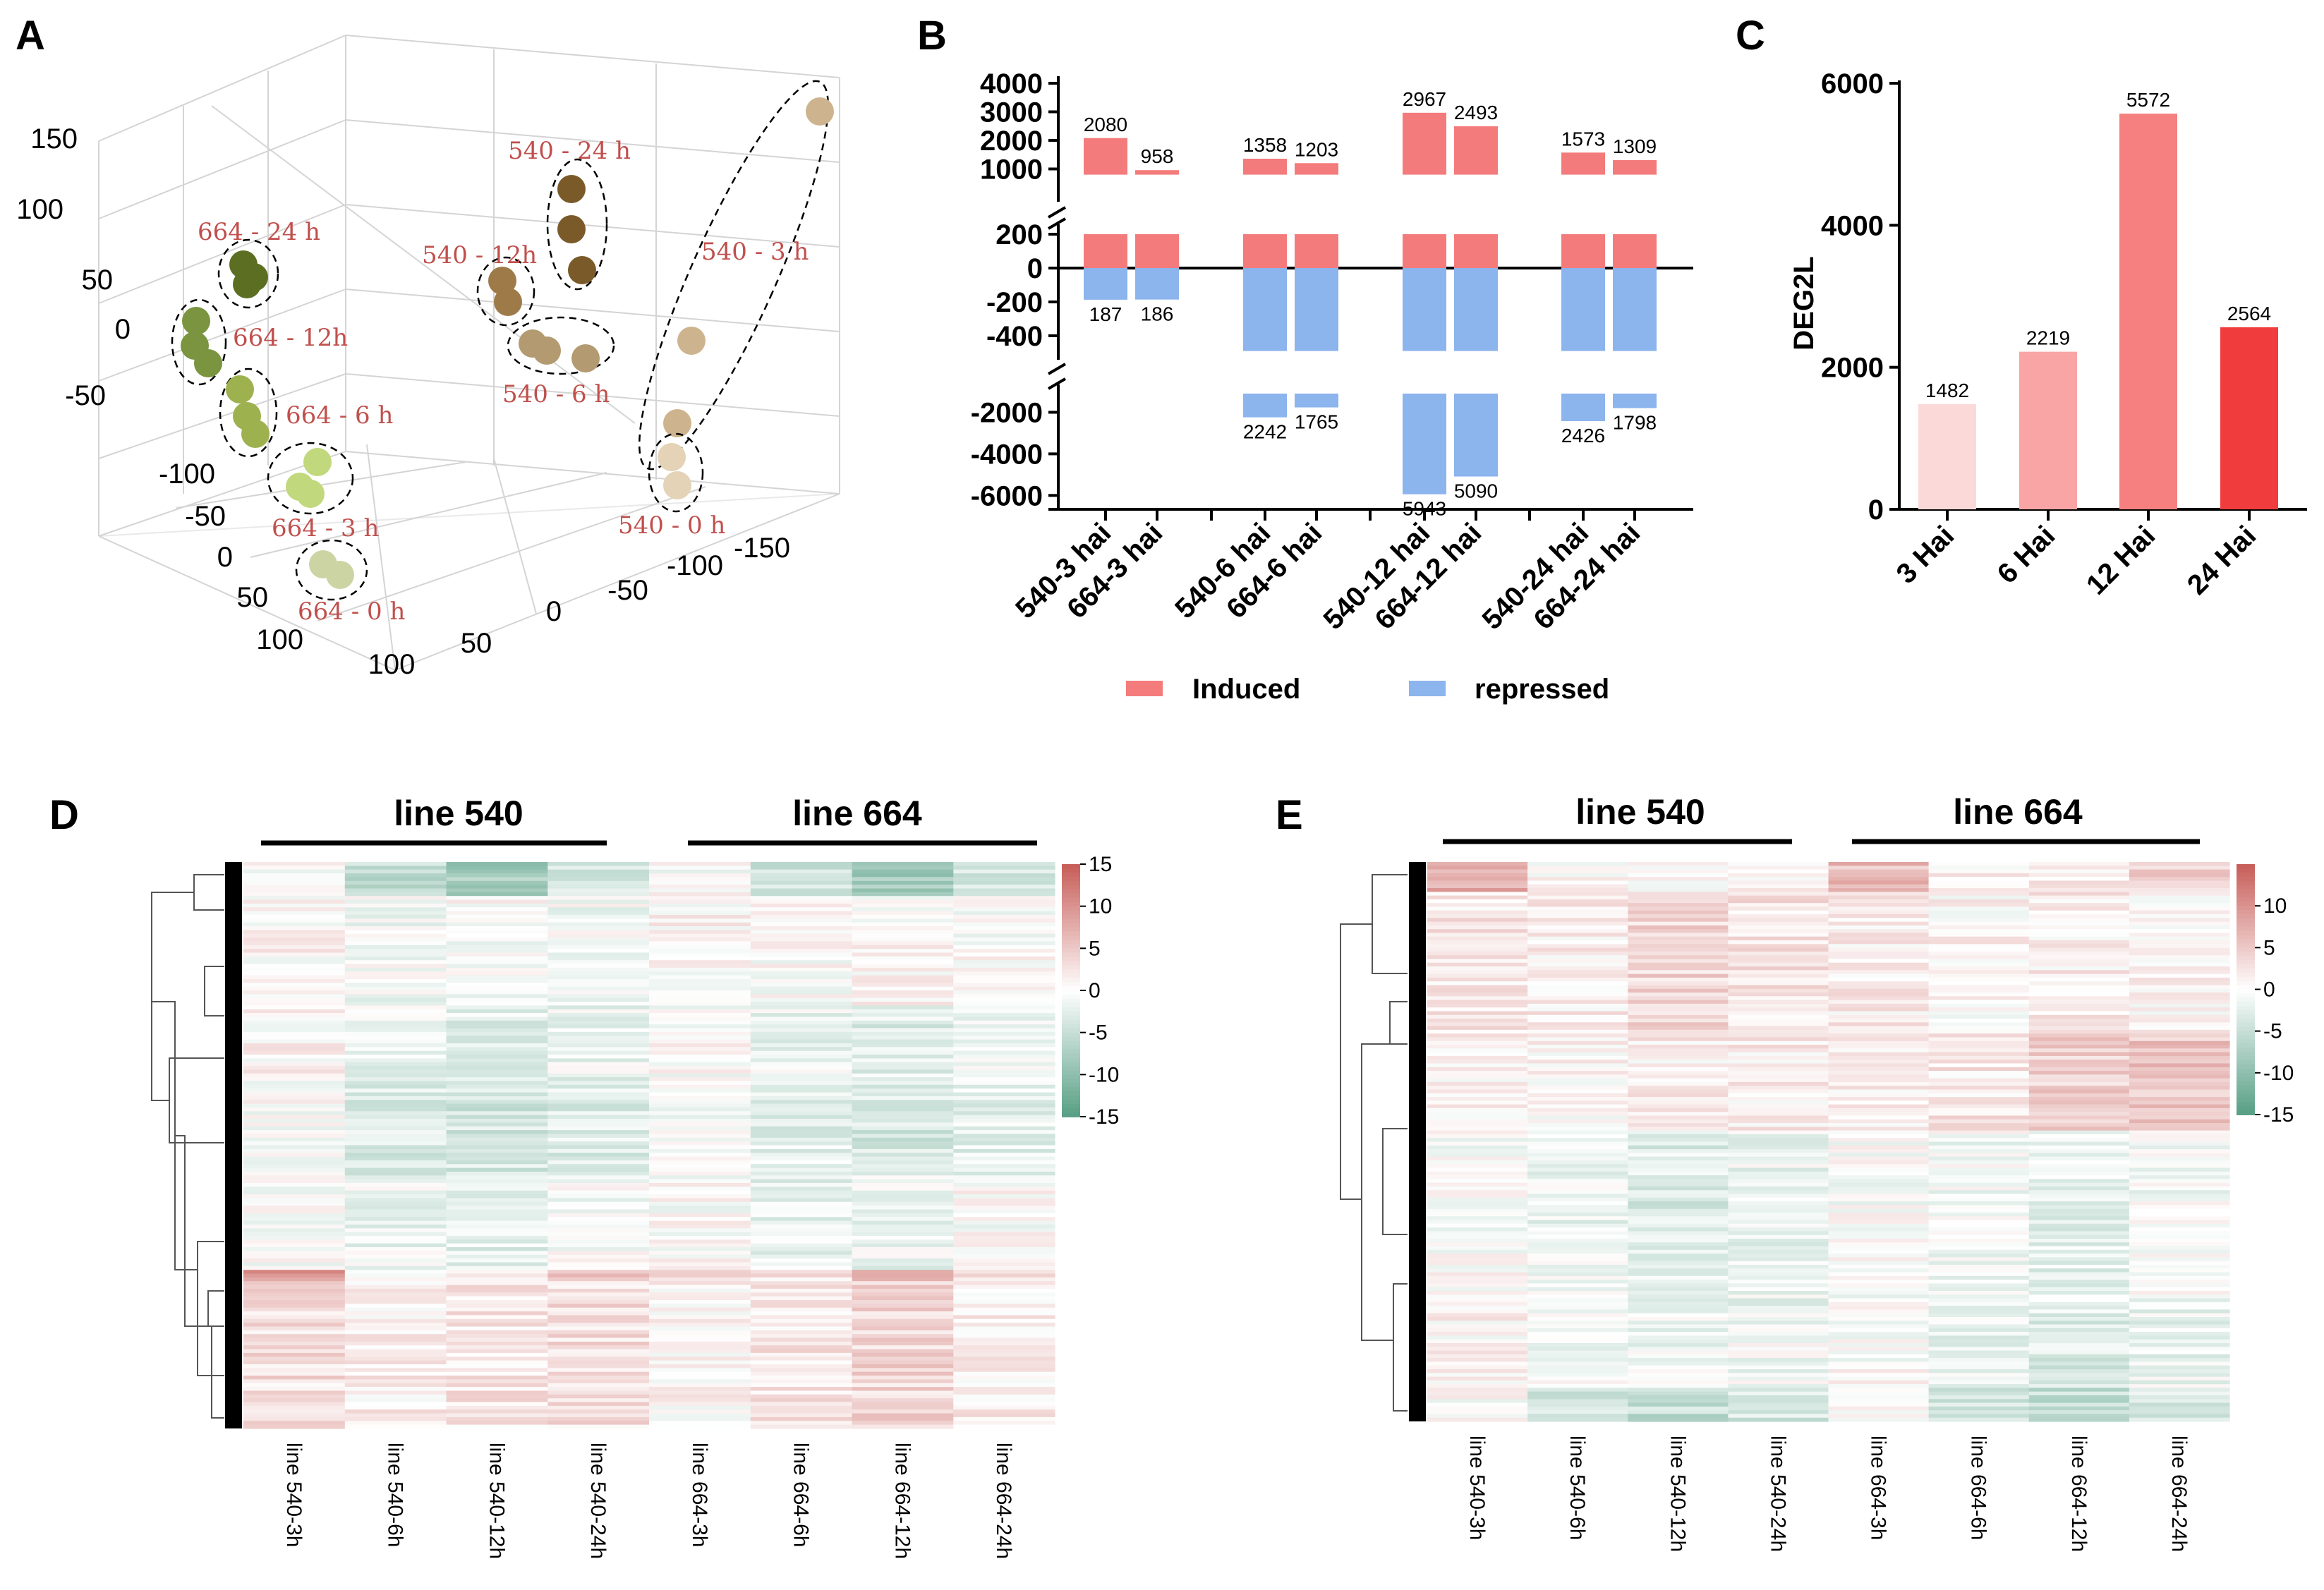 The image size is (2324, 1590). I want to click on b-label-repressed: 1765, so click(1316, 422).